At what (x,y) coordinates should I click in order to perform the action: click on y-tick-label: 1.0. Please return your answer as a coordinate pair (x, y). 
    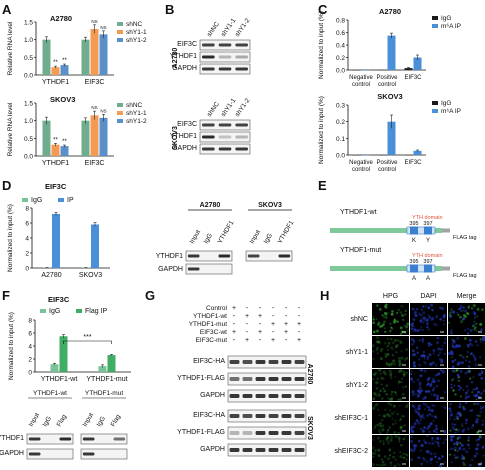
    Looking at the image, I should click on (28, 121).